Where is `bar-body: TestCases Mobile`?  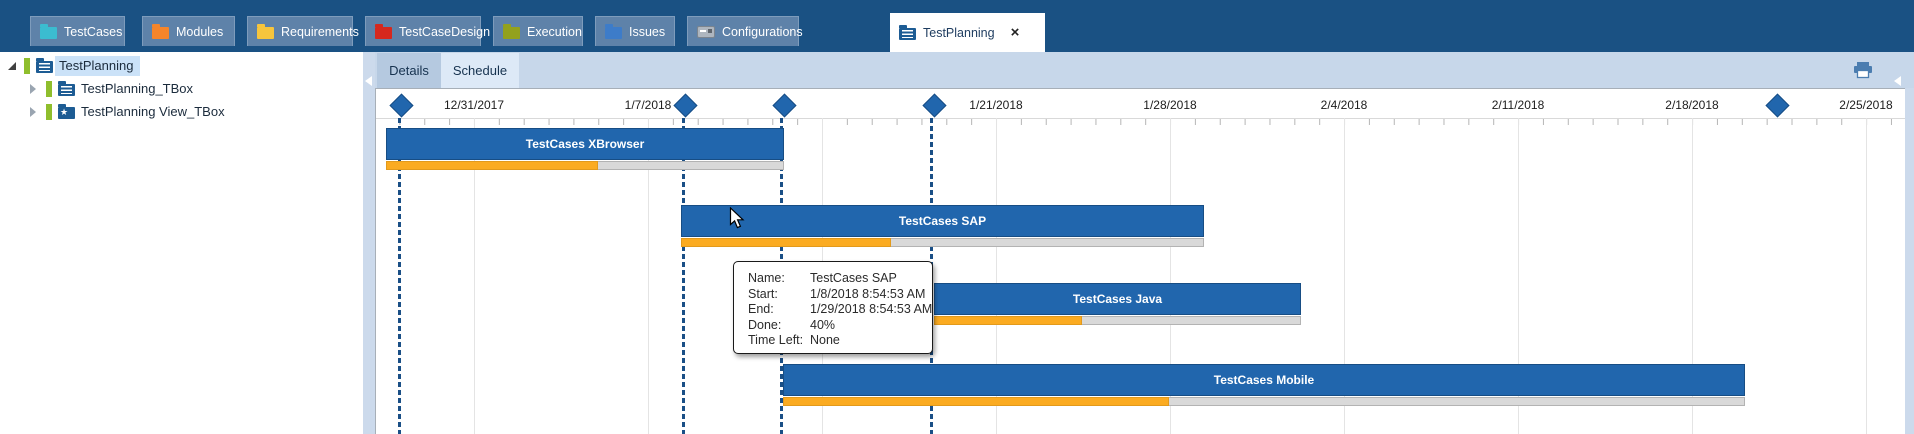 bar-body: TestCases Mobile is located at coordinates (1264, 380).